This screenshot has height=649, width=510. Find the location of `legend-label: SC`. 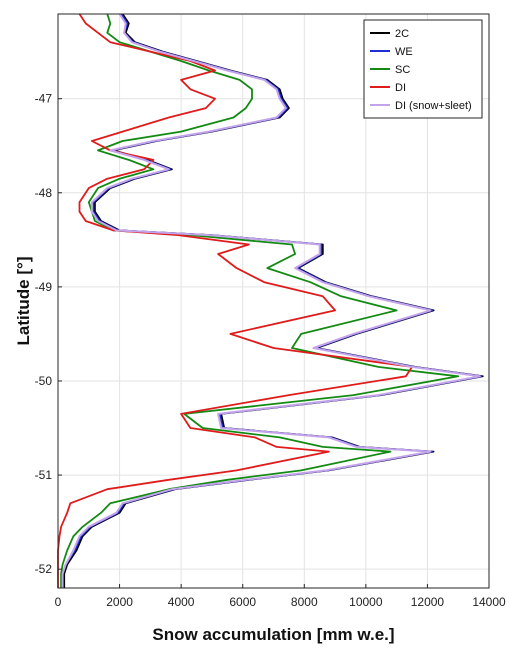

legend-label: SC is located at coordinates (402, 70).